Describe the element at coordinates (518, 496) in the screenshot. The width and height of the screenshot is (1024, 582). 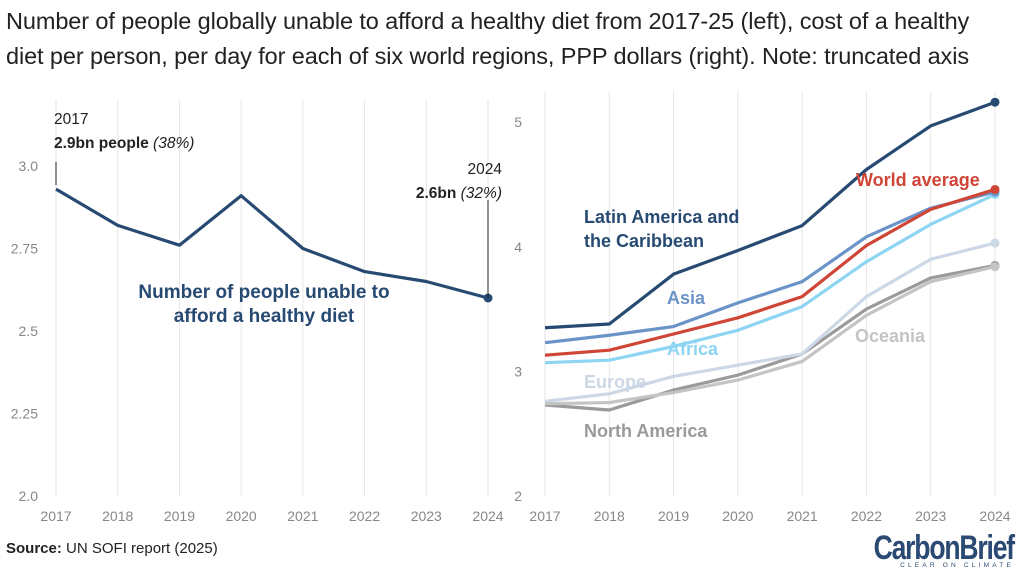
I see `right-y-tick-label: 2` at that location.